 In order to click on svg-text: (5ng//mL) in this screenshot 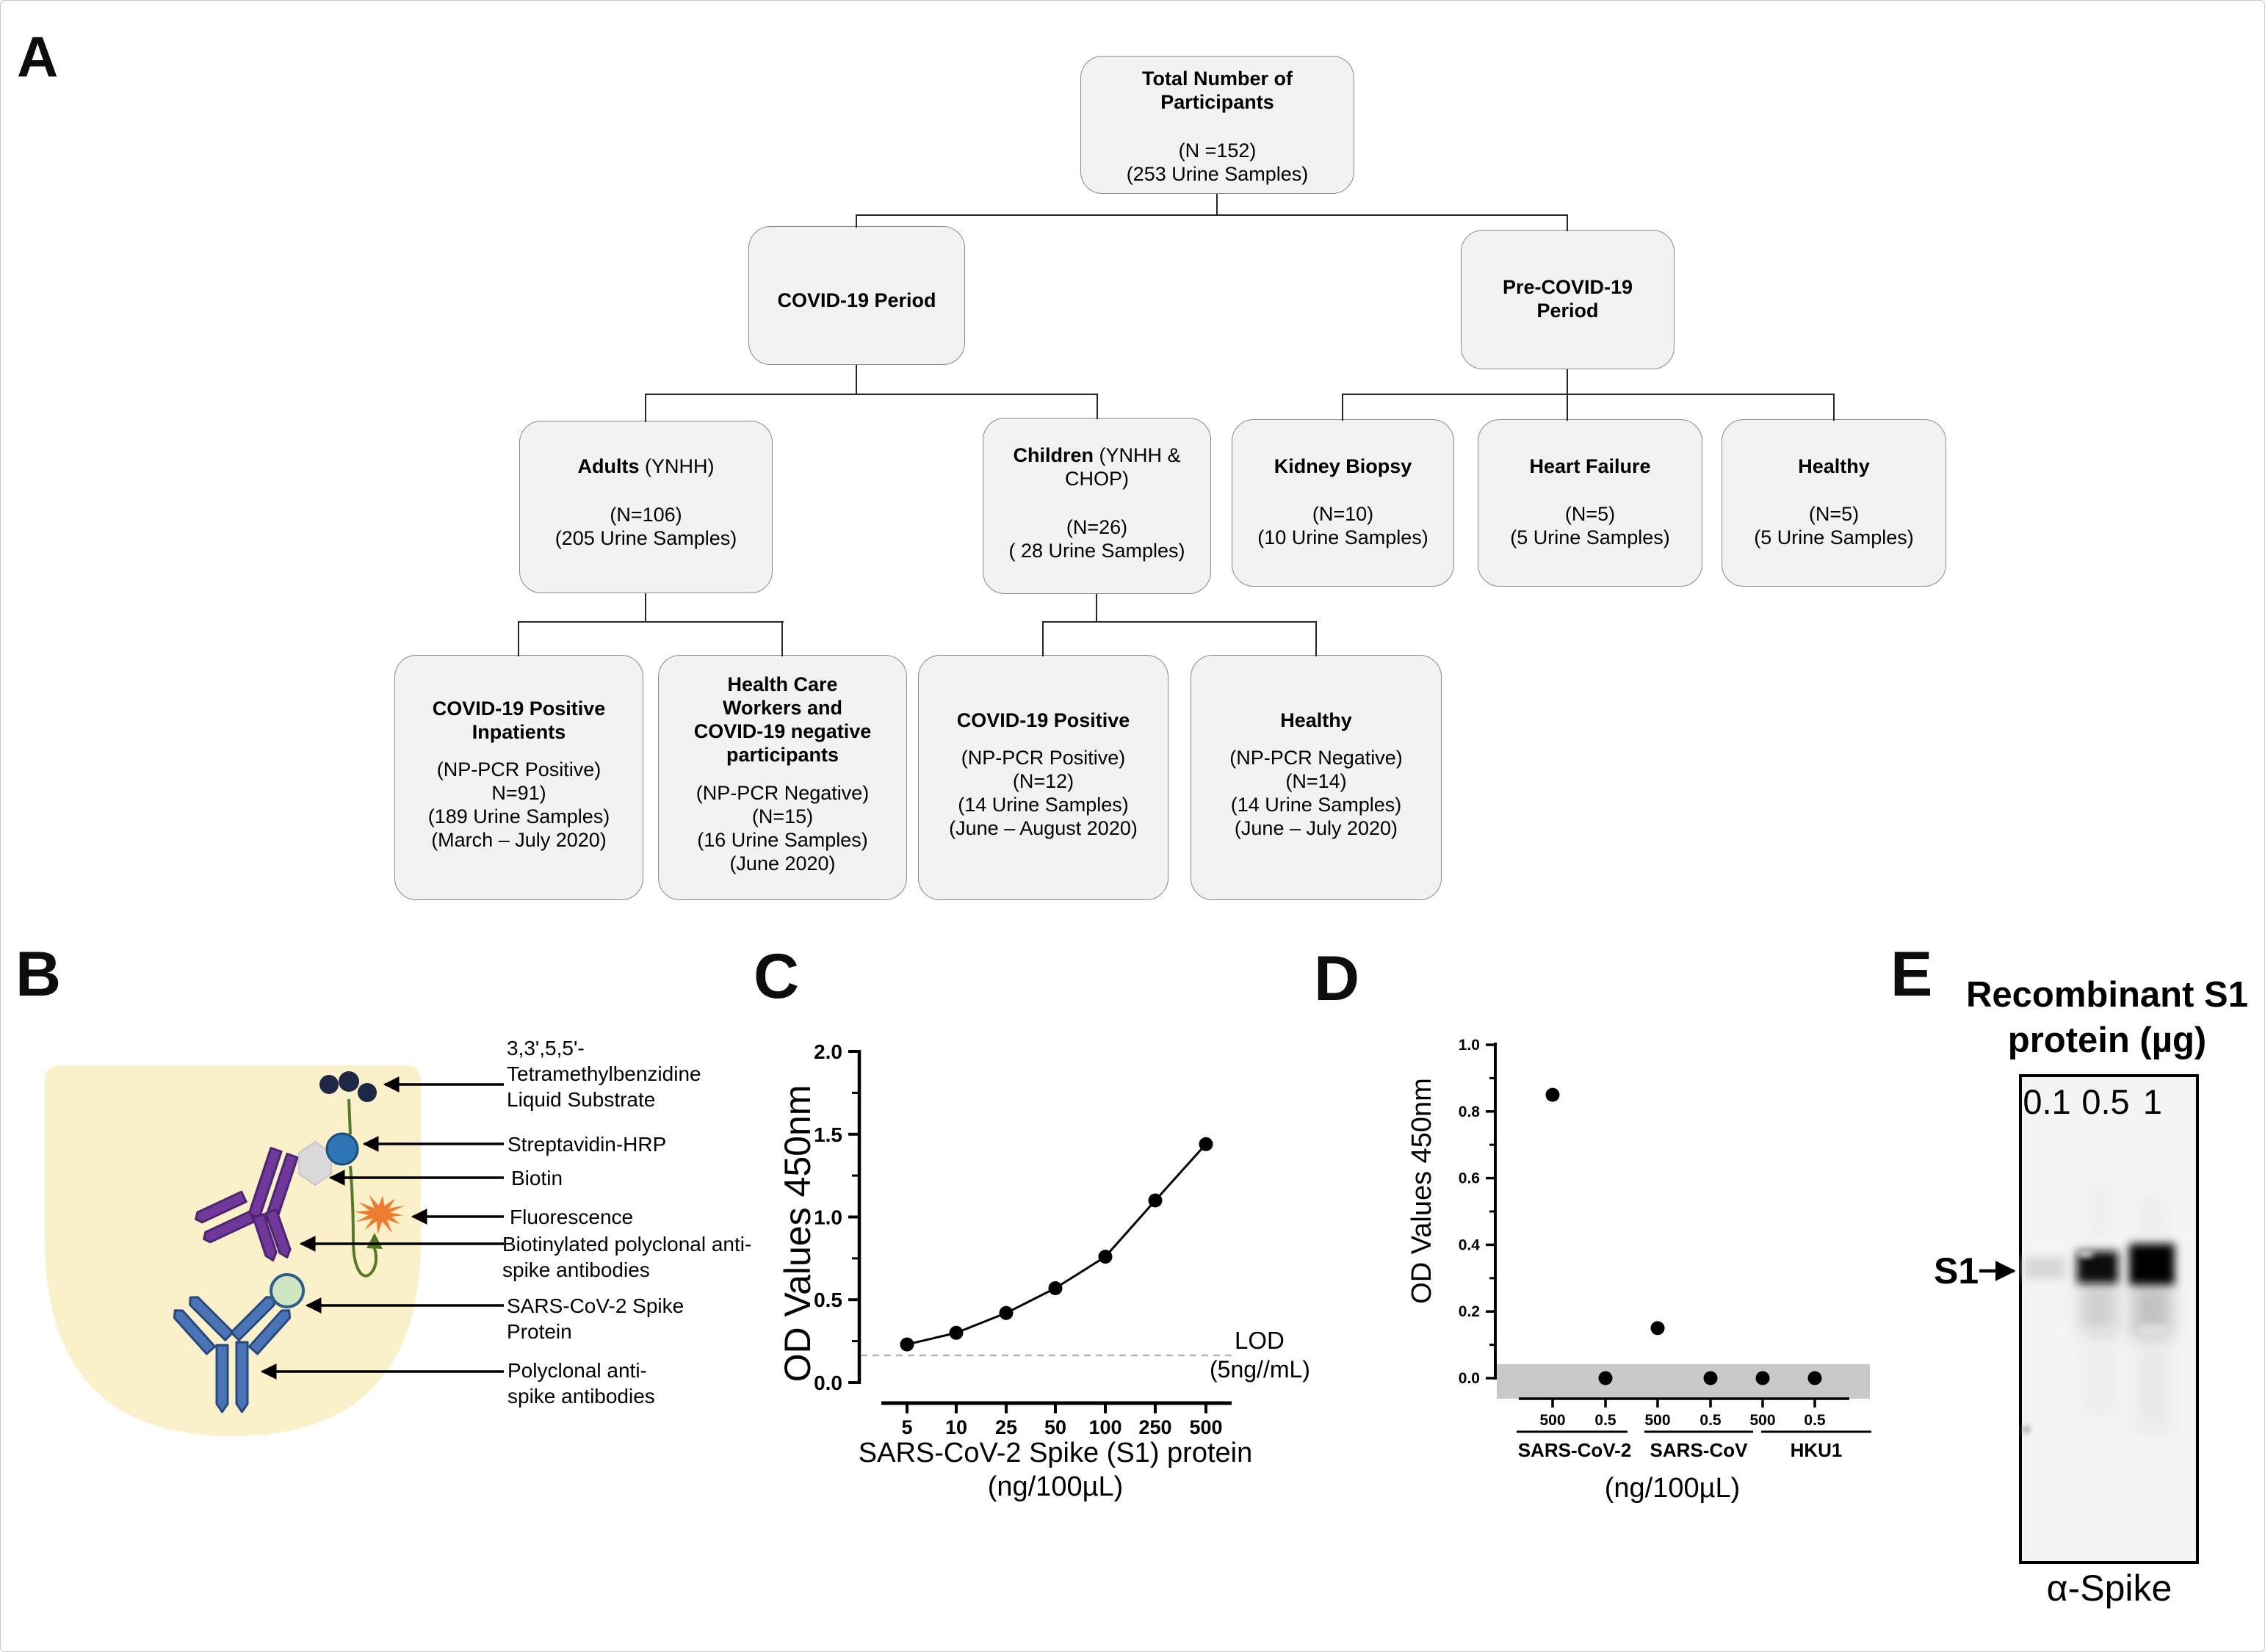, I will do `click(1260, 1369)`.